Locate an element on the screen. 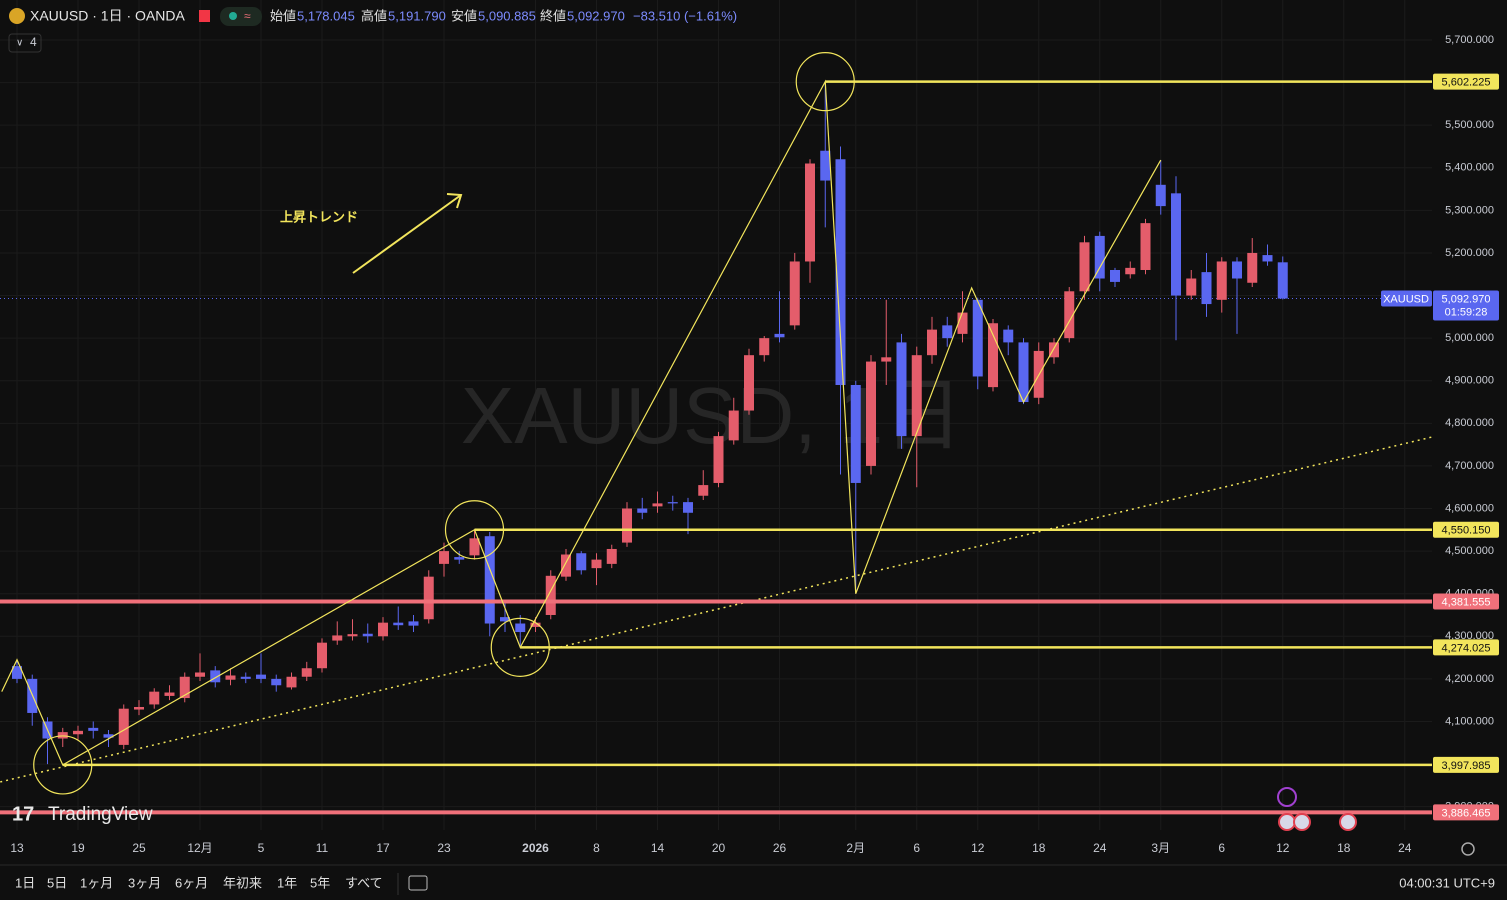  clock: 04:00:31 UTC+9 is located at coordinates (1447, 882).